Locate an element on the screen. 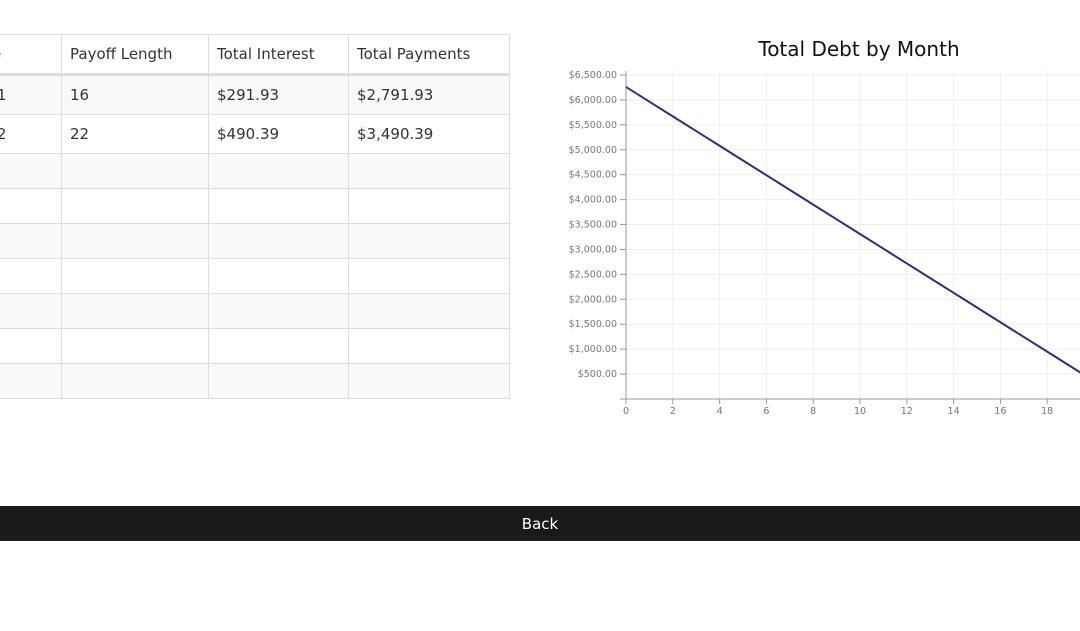 This screenshot has width=1080, height=631. table-row: Card 116$291.93$2,791.93 is located at coordinates (255, 94).